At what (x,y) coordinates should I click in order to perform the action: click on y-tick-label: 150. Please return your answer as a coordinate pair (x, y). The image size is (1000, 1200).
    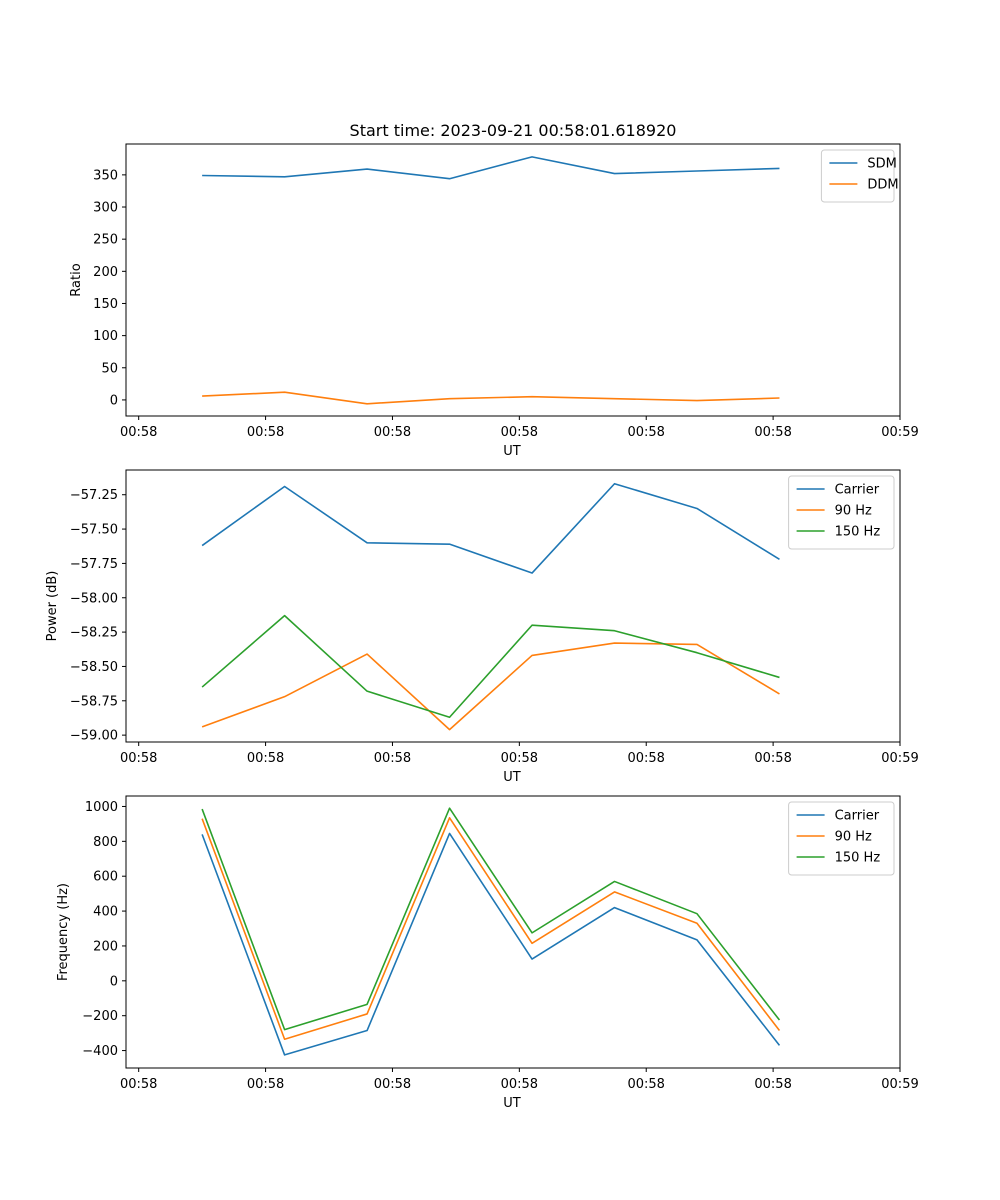
    Looking at the image, I should click on (105, 304).